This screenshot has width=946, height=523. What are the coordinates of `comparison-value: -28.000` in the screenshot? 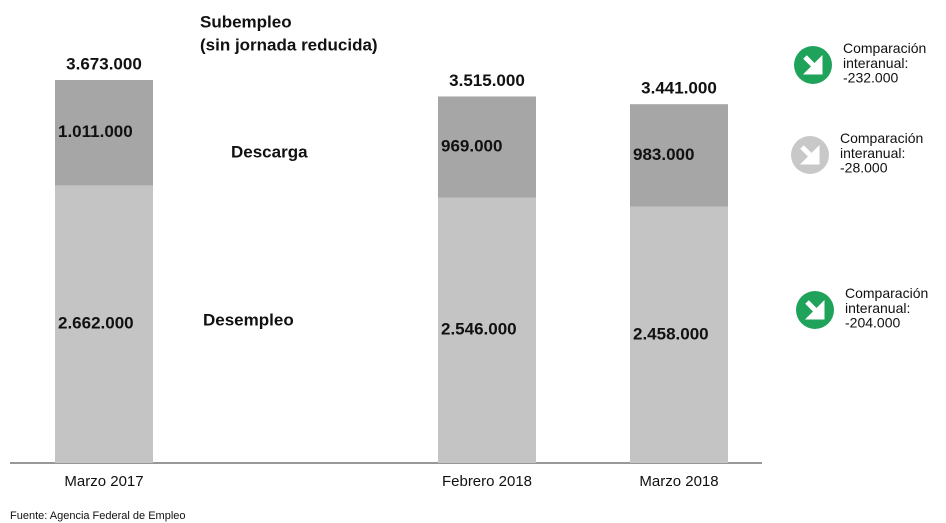 It's located at (864, 168).